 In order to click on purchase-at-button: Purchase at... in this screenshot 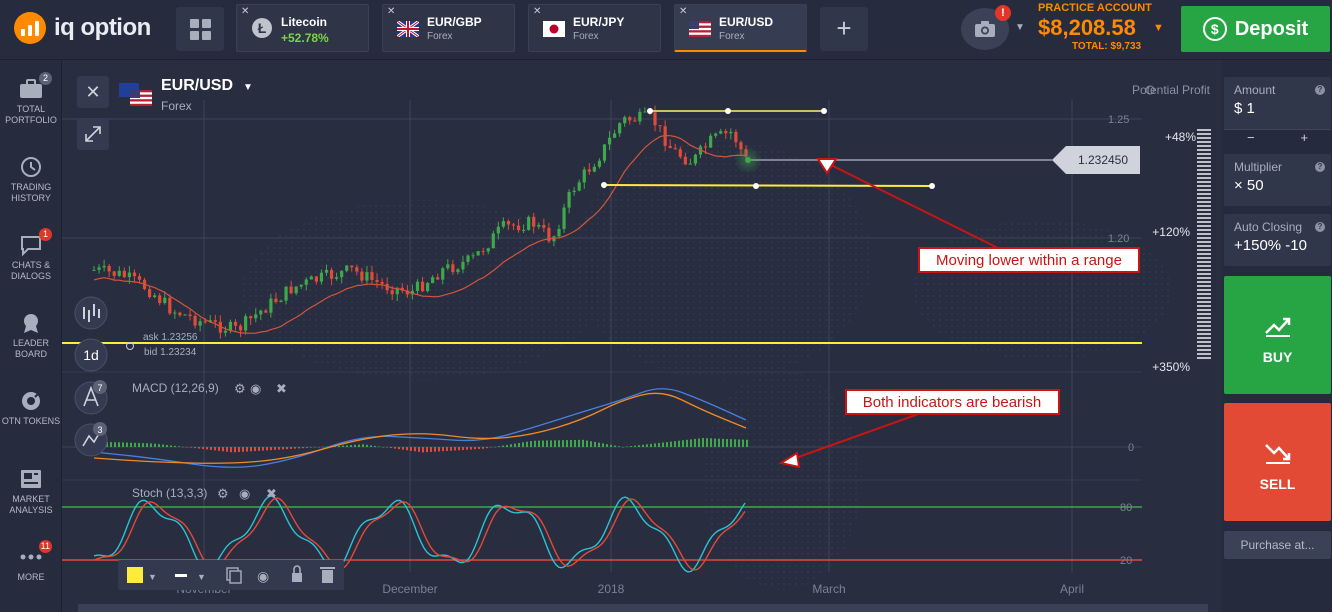, I will do `click(1277, 545)`.